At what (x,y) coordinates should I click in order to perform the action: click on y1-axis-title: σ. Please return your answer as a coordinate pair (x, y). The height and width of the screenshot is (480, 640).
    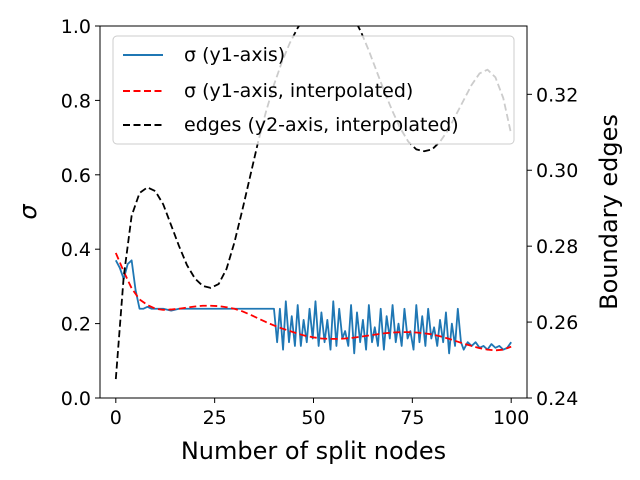
    Looking at the image, I should click on (28, 212).